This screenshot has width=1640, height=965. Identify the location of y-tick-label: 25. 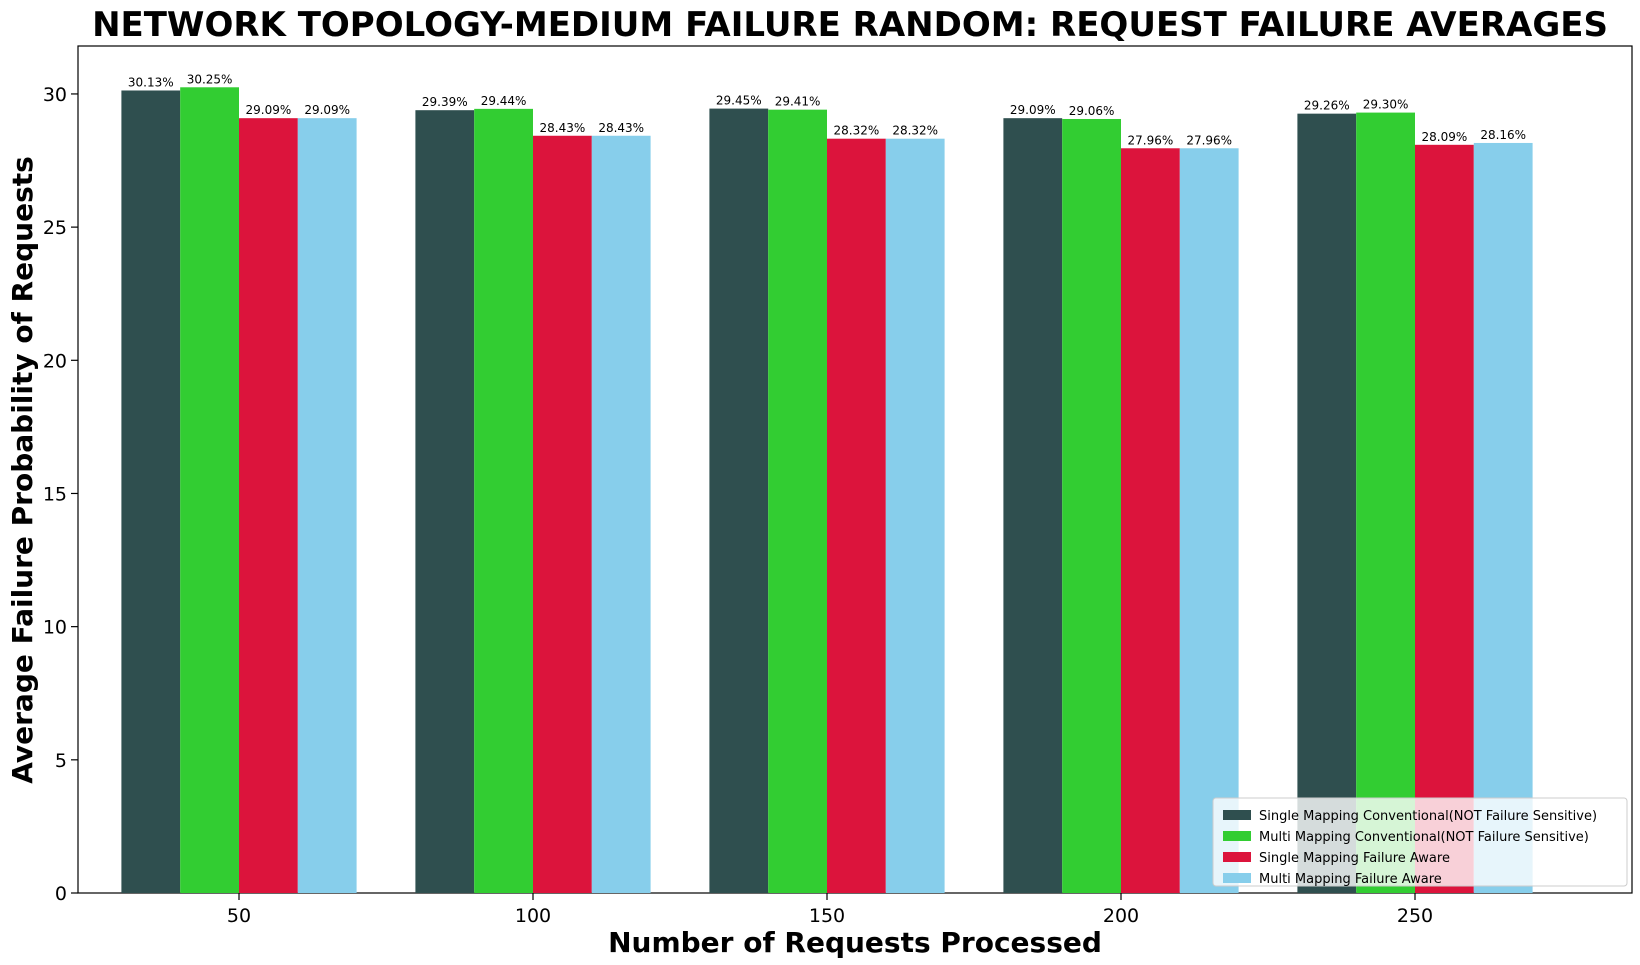
(55, 228).